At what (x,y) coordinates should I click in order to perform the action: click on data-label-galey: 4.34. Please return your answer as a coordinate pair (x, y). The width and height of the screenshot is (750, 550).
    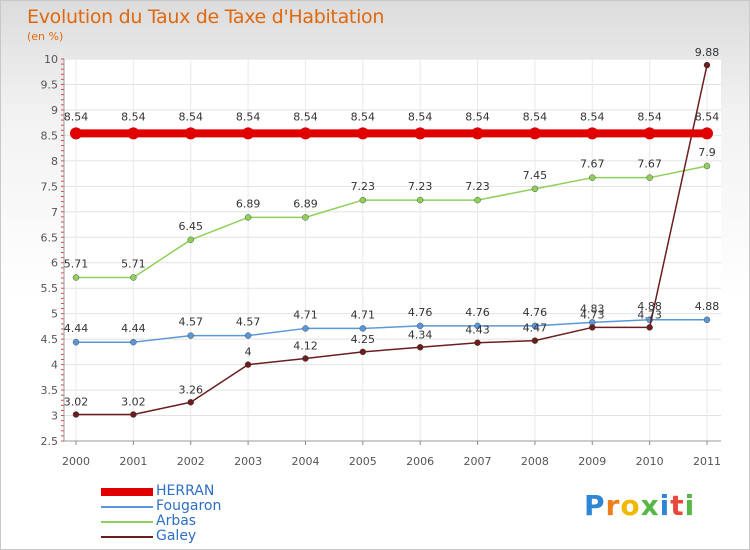
    Looking at the image, I should click on (420, 334).